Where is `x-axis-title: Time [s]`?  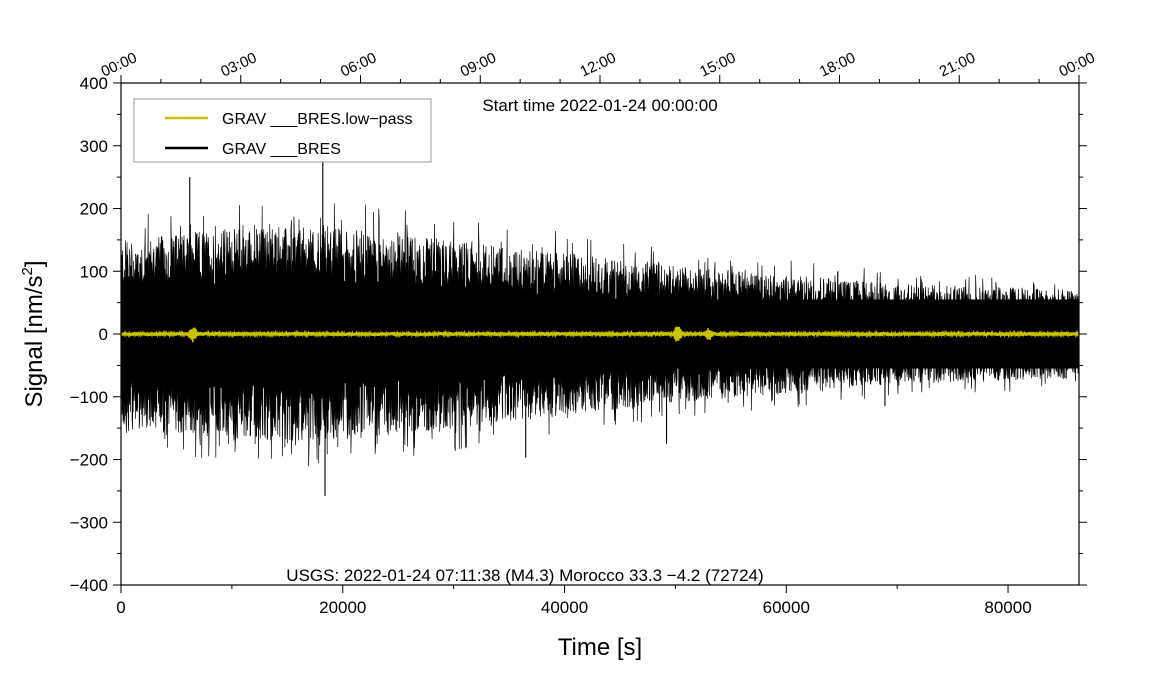 x-axis-title: Time [s] is located at coordinates (600, 647).